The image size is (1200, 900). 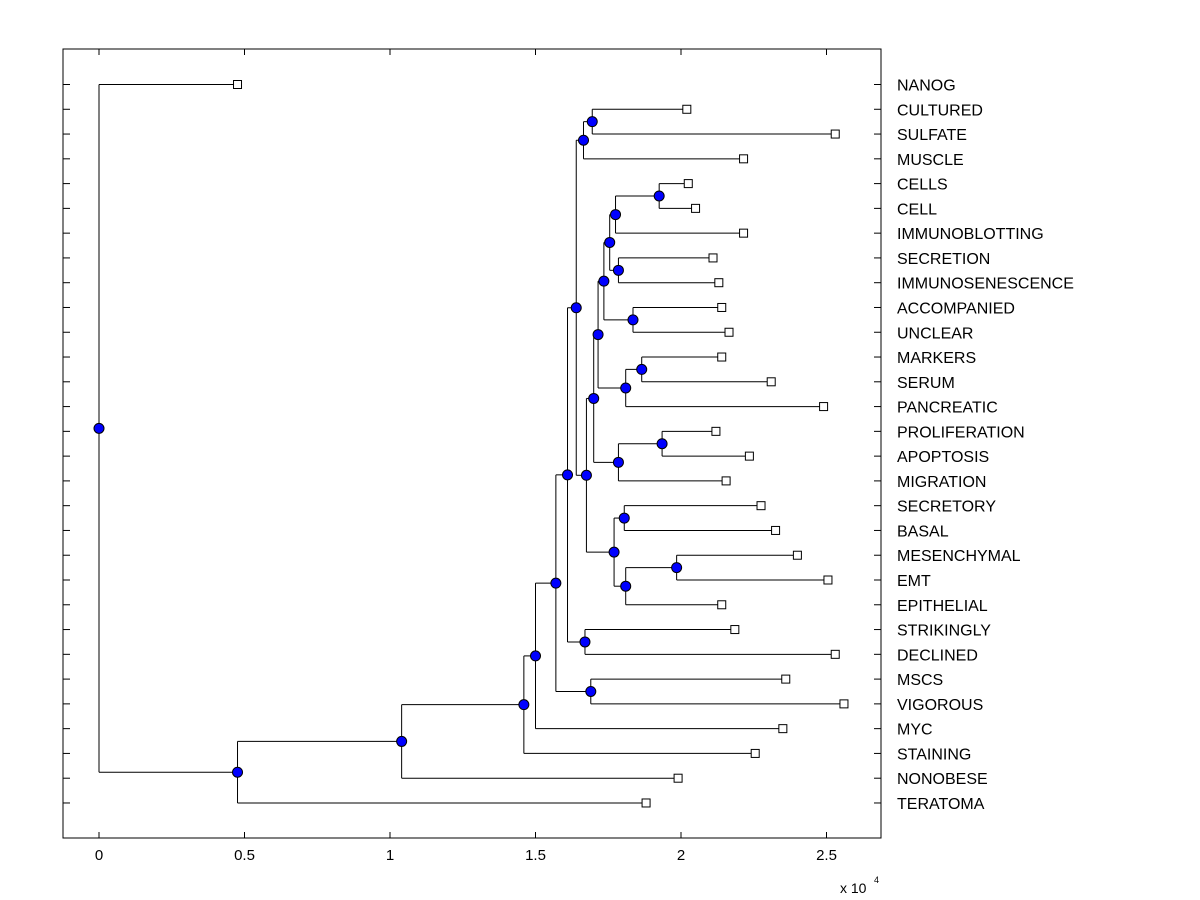 I want to click on leaf-label: DECLINED, so click(x=937, y=655).